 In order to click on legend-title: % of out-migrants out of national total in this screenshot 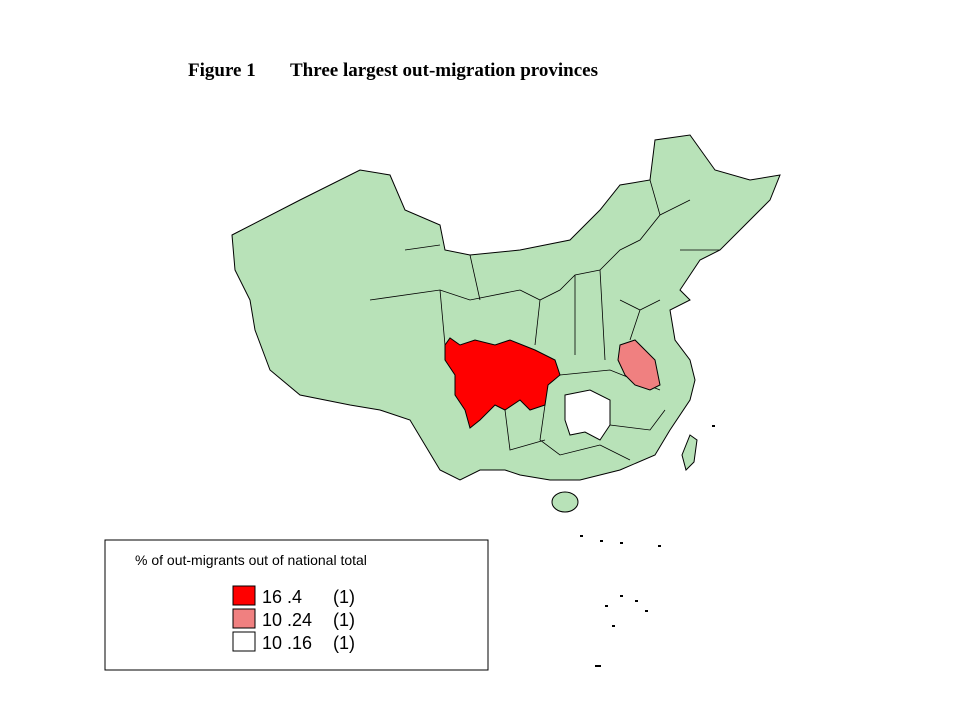, I will do `click(251, 560)`.